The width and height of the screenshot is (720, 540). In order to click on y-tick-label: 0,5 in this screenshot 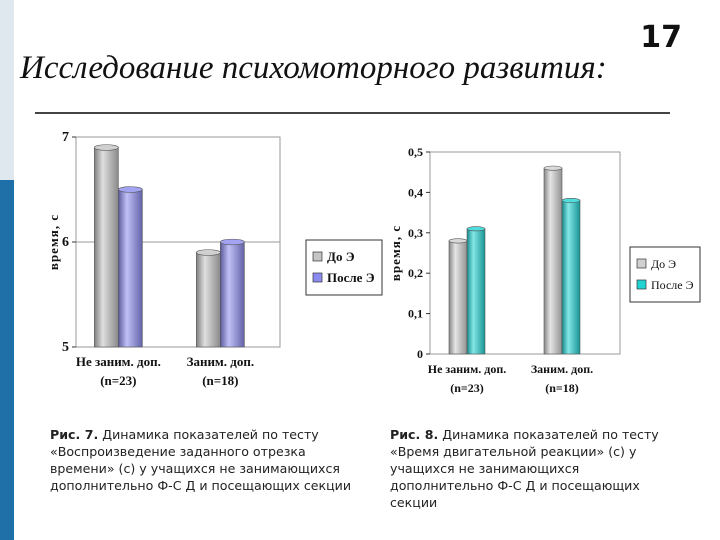, I will do `click(415, 152)`.